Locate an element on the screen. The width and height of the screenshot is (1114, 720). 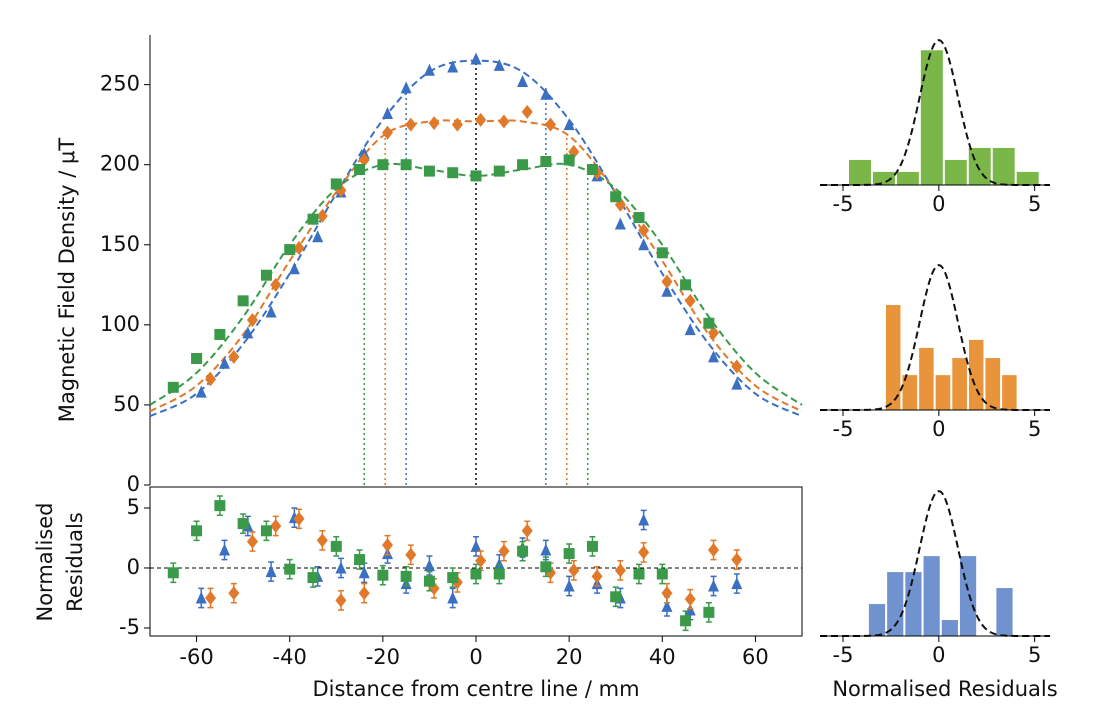
y-tick-label: 250 is located at coordinates (120, 84).